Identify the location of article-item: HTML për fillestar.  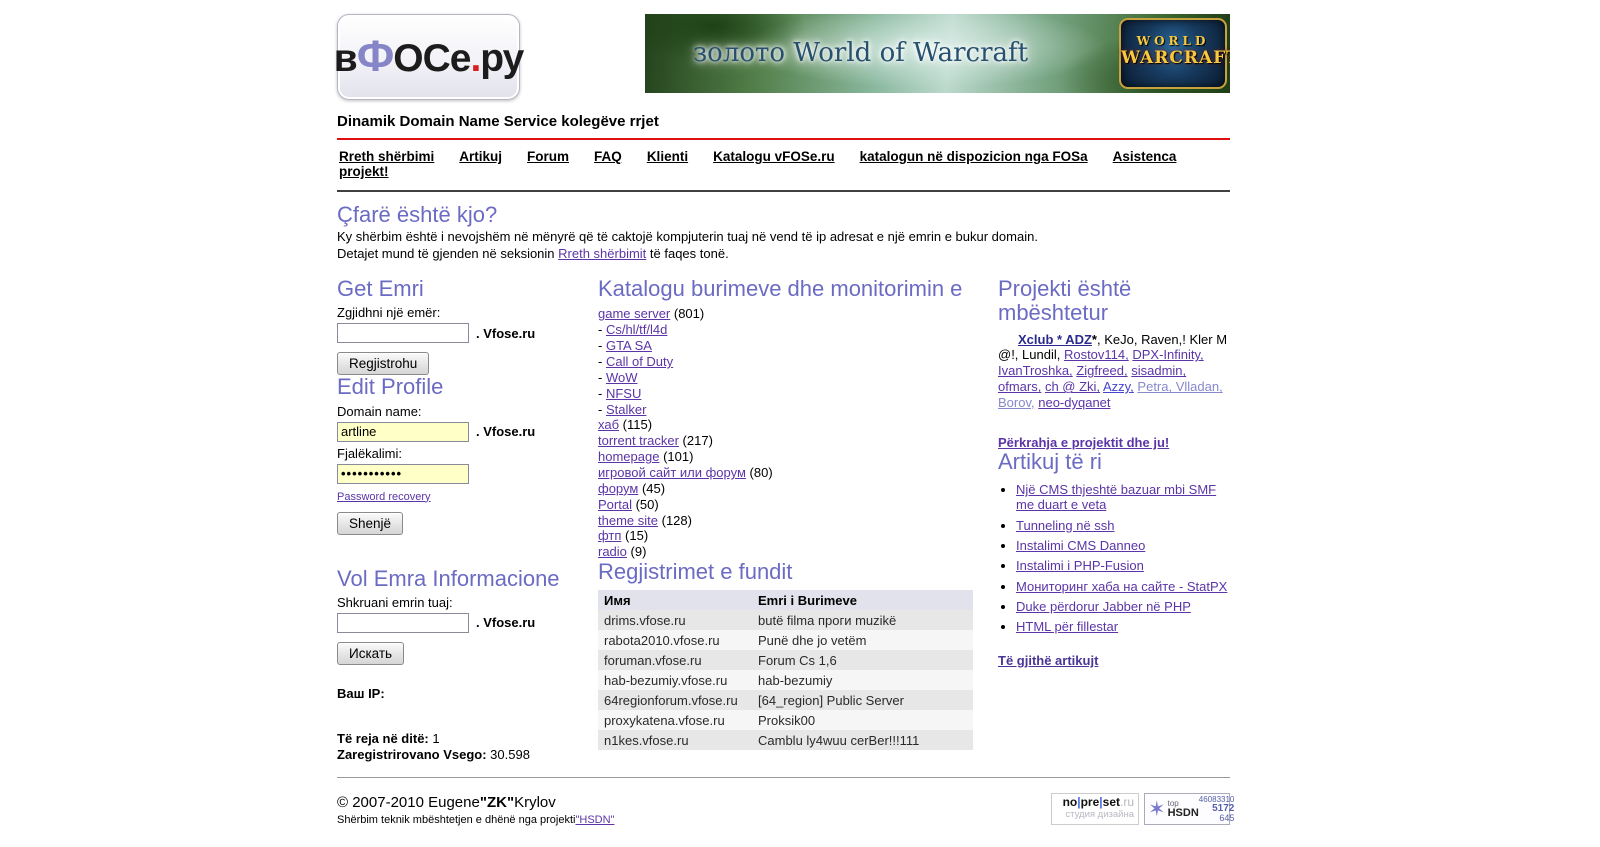
(1123, 626).